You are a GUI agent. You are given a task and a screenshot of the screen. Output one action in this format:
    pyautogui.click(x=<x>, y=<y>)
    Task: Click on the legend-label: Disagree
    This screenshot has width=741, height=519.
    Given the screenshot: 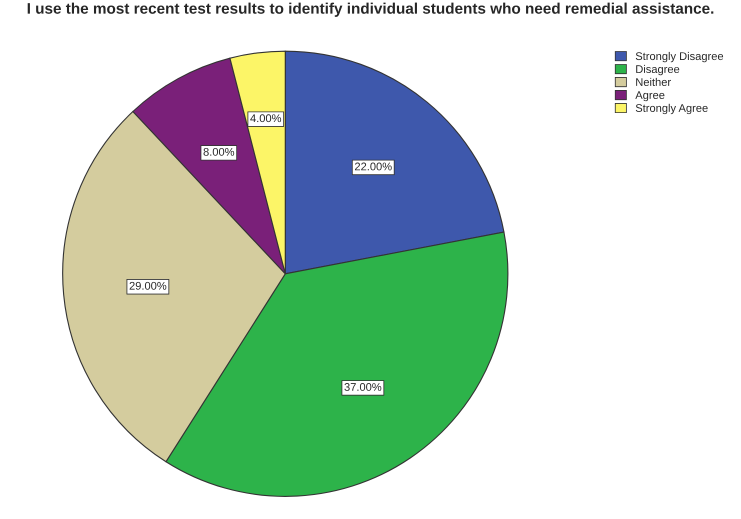 What is the action you would take?
    pyautogui.click(x=658, y=70)
    